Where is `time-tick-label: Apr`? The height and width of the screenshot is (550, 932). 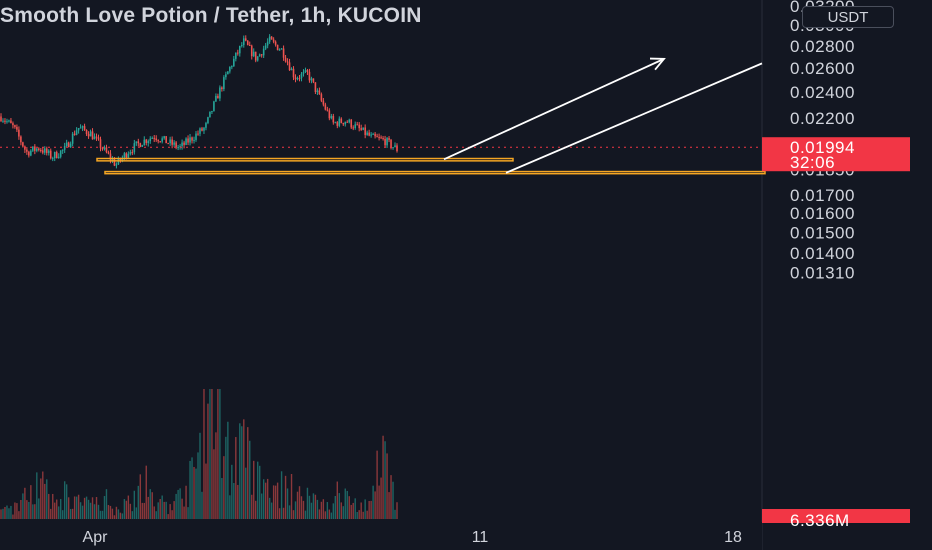
time-tick-label: Apr is located at coordinates (96, 537).